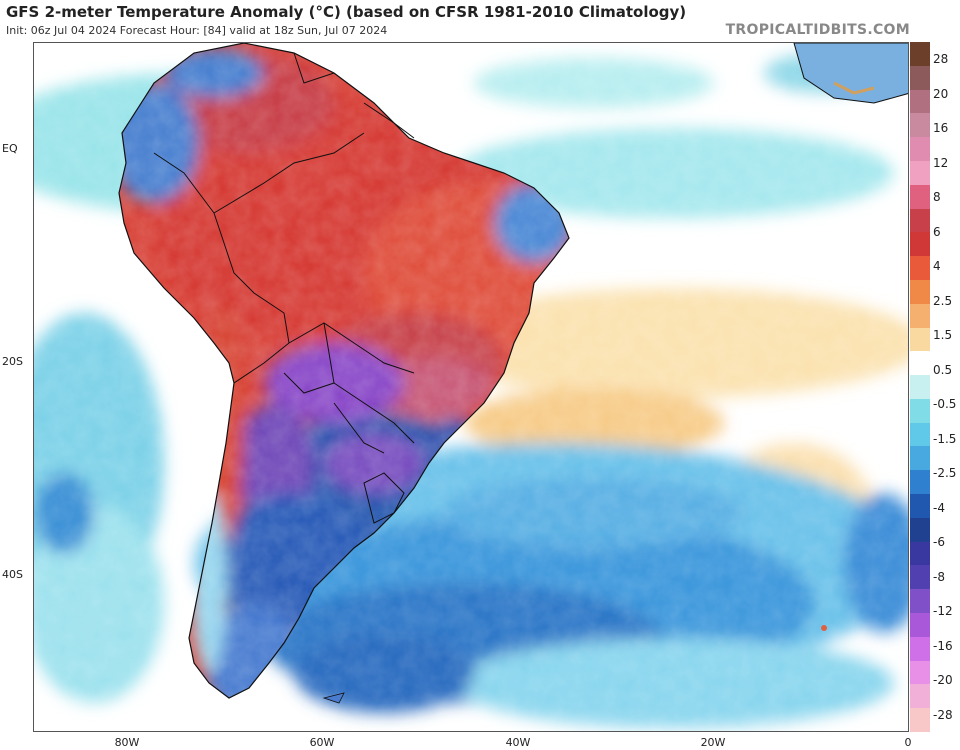 This screenshot has width=960, height=750. What do you see at coordinates (937, 197) in the screenshot?
I see `colorbar-label: 8` at bounding box center [937, 197].